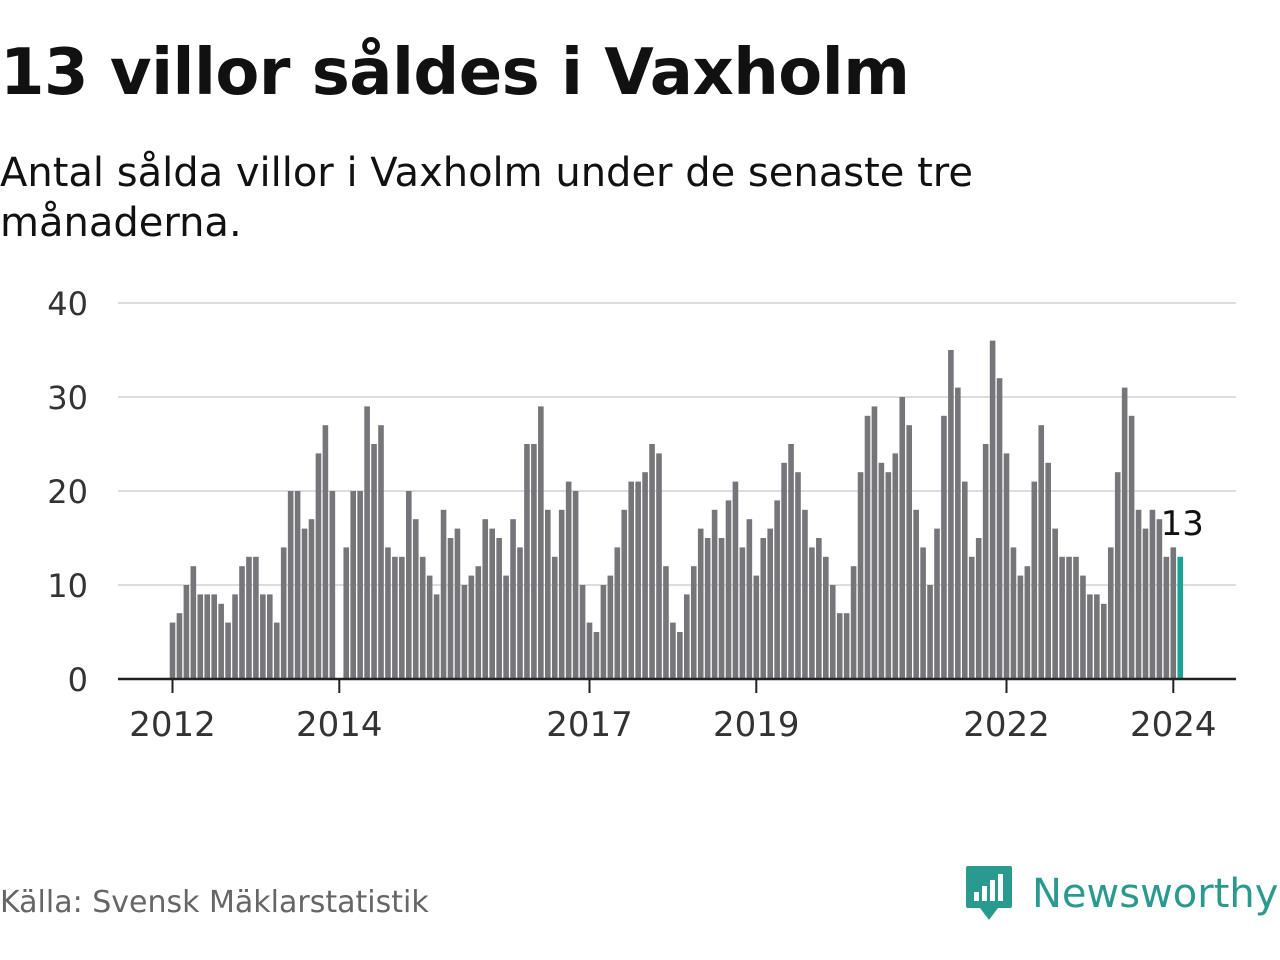  Describe the element at coordinates (67, 586) in the screenshot. I see `y-tick-label: 10` at that location.